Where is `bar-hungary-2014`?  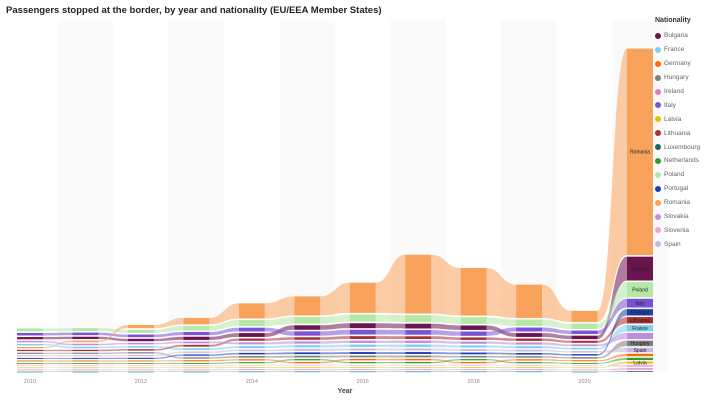
bar-hungary-2014 is located at coordinates (251, 357).